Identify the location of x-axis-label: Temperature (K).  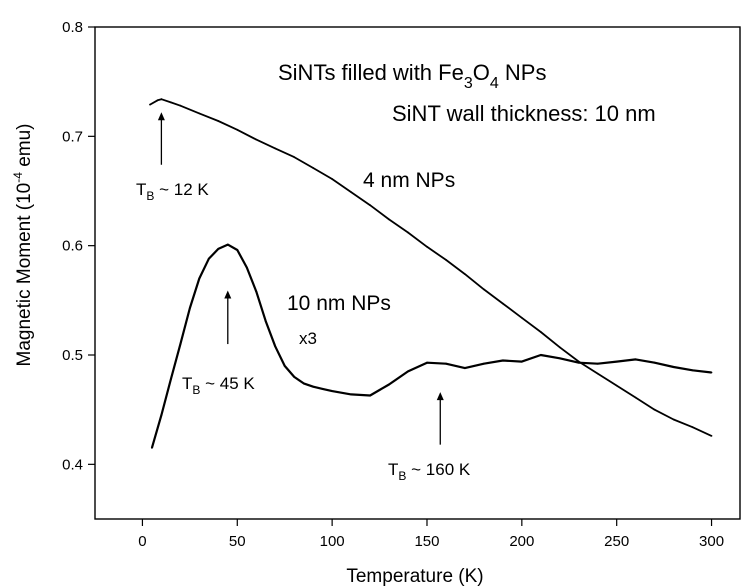
(414, 576).